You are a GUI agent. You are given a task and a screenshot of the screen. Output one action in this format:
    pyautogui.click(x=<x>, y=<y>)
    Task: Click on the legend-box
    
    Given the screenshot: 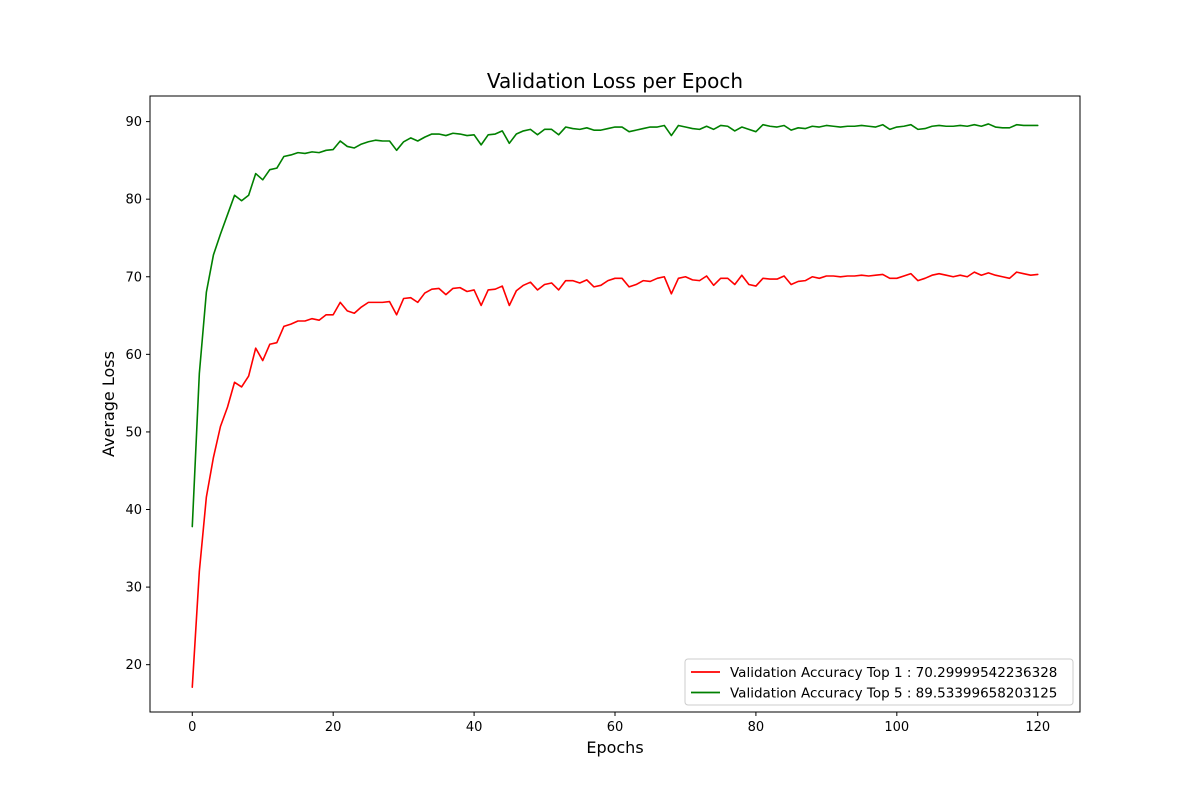 What is the action you would take?
    pyautogui.click(x=879, y=682)
    